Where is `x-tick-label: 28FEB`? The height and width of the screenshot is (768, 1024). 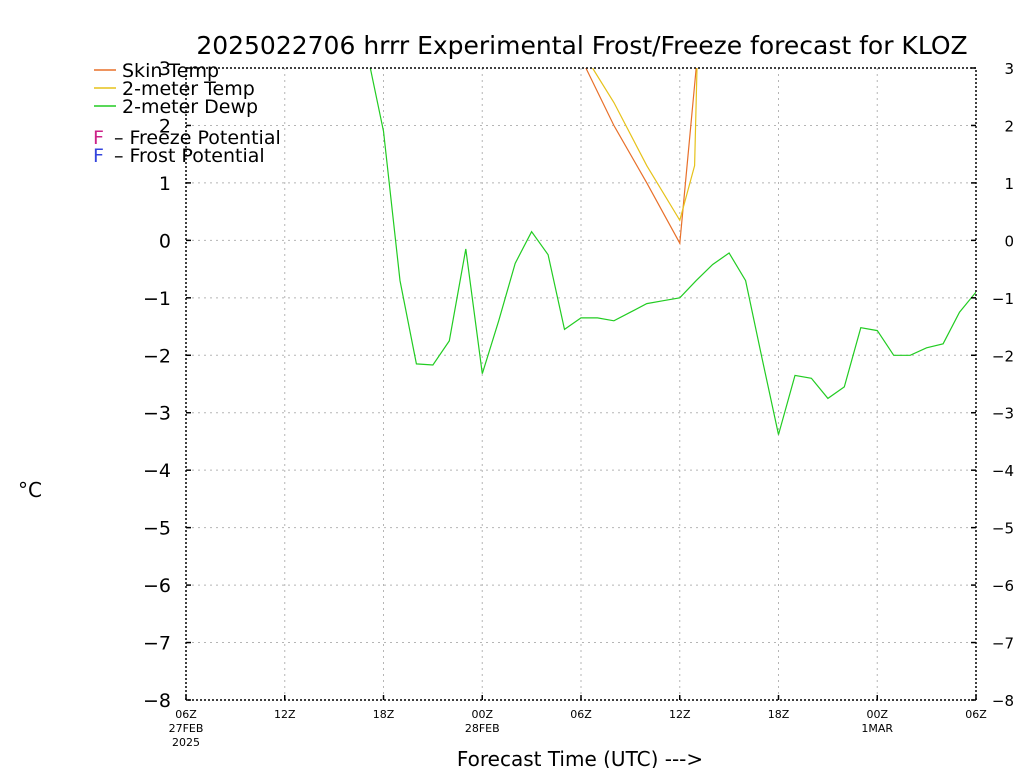
x-tick-label: 28FEB is located at coordinates (482, 728).